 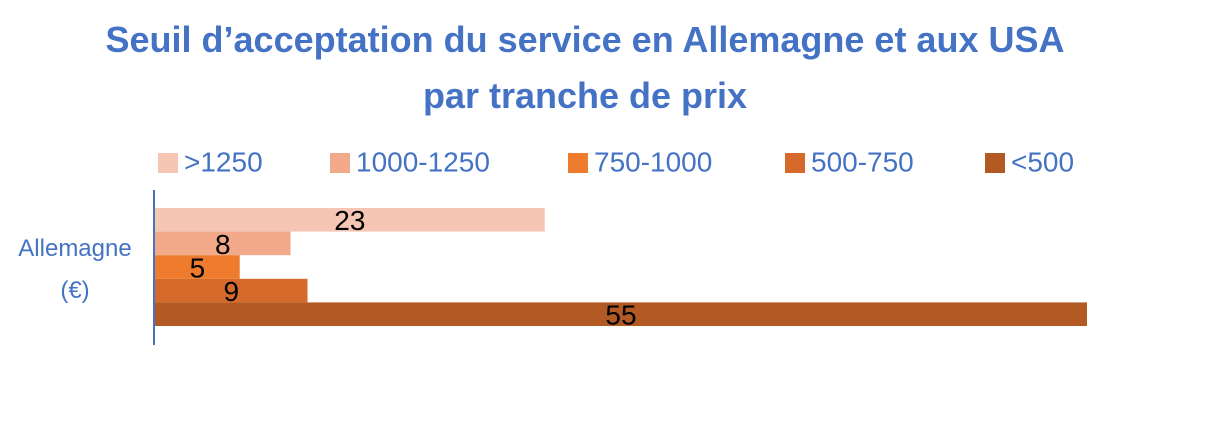 What do you see at coordinates (75, 269) in the screenshot?
I see `category-label: Allemagne (€)` at bounding box center [75, 269].